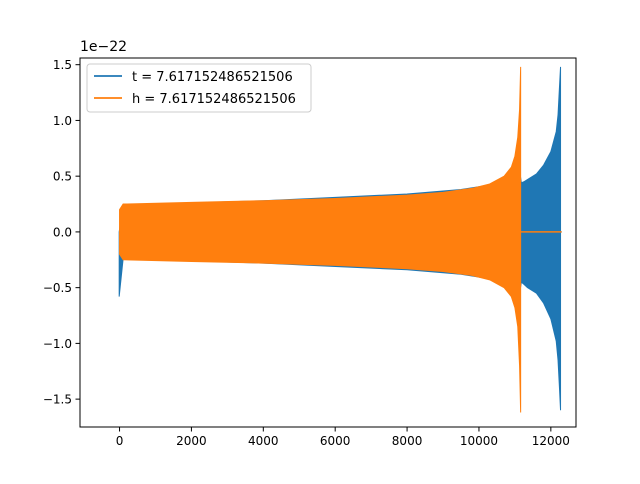 The width and height of the screenshot is (640, 484). I want to click on y-tick-label: −1.0, so click(57, 344).